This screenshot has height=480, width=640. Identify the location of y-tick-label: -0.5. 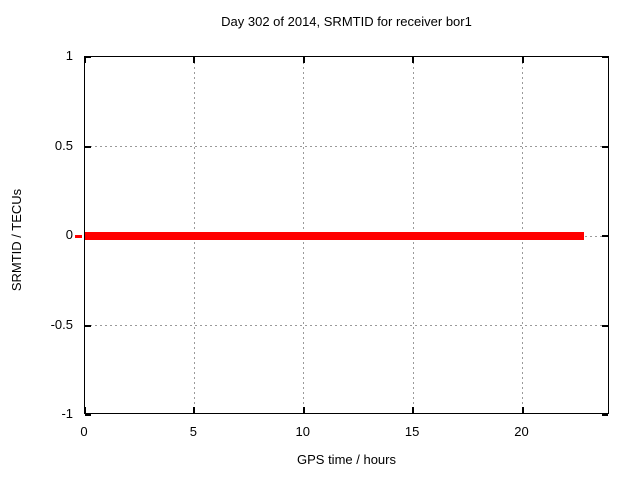
(61, 324).